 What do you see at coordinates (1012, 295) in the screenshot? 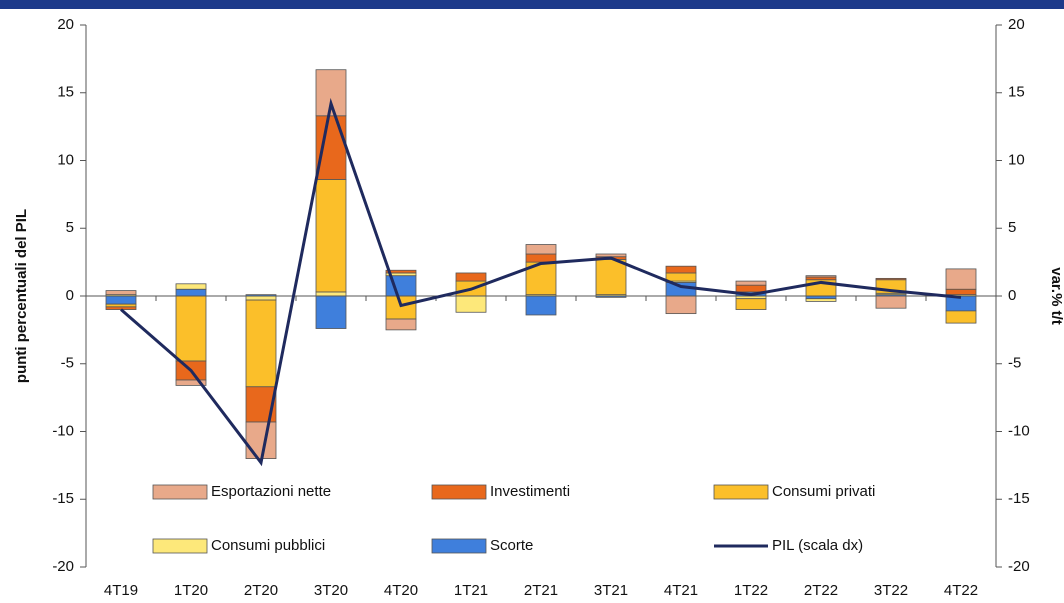
I see `y2-tick-label: 0` at bounding box center [1012, 295].